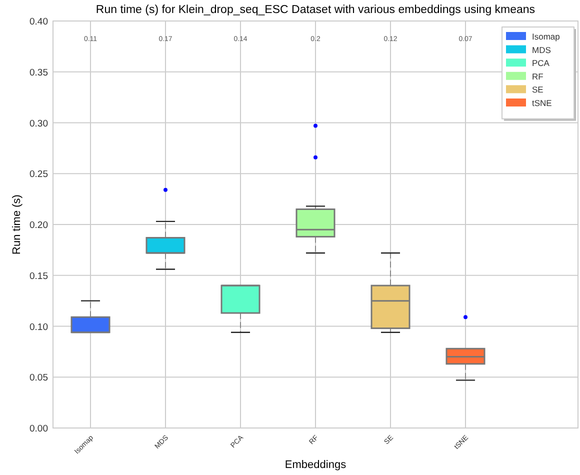 The height and width of the screenshot is (475, 580). Describe the element at coordinates (542, 49) in the screenshot. I see `legend-label: MDS` at that location.